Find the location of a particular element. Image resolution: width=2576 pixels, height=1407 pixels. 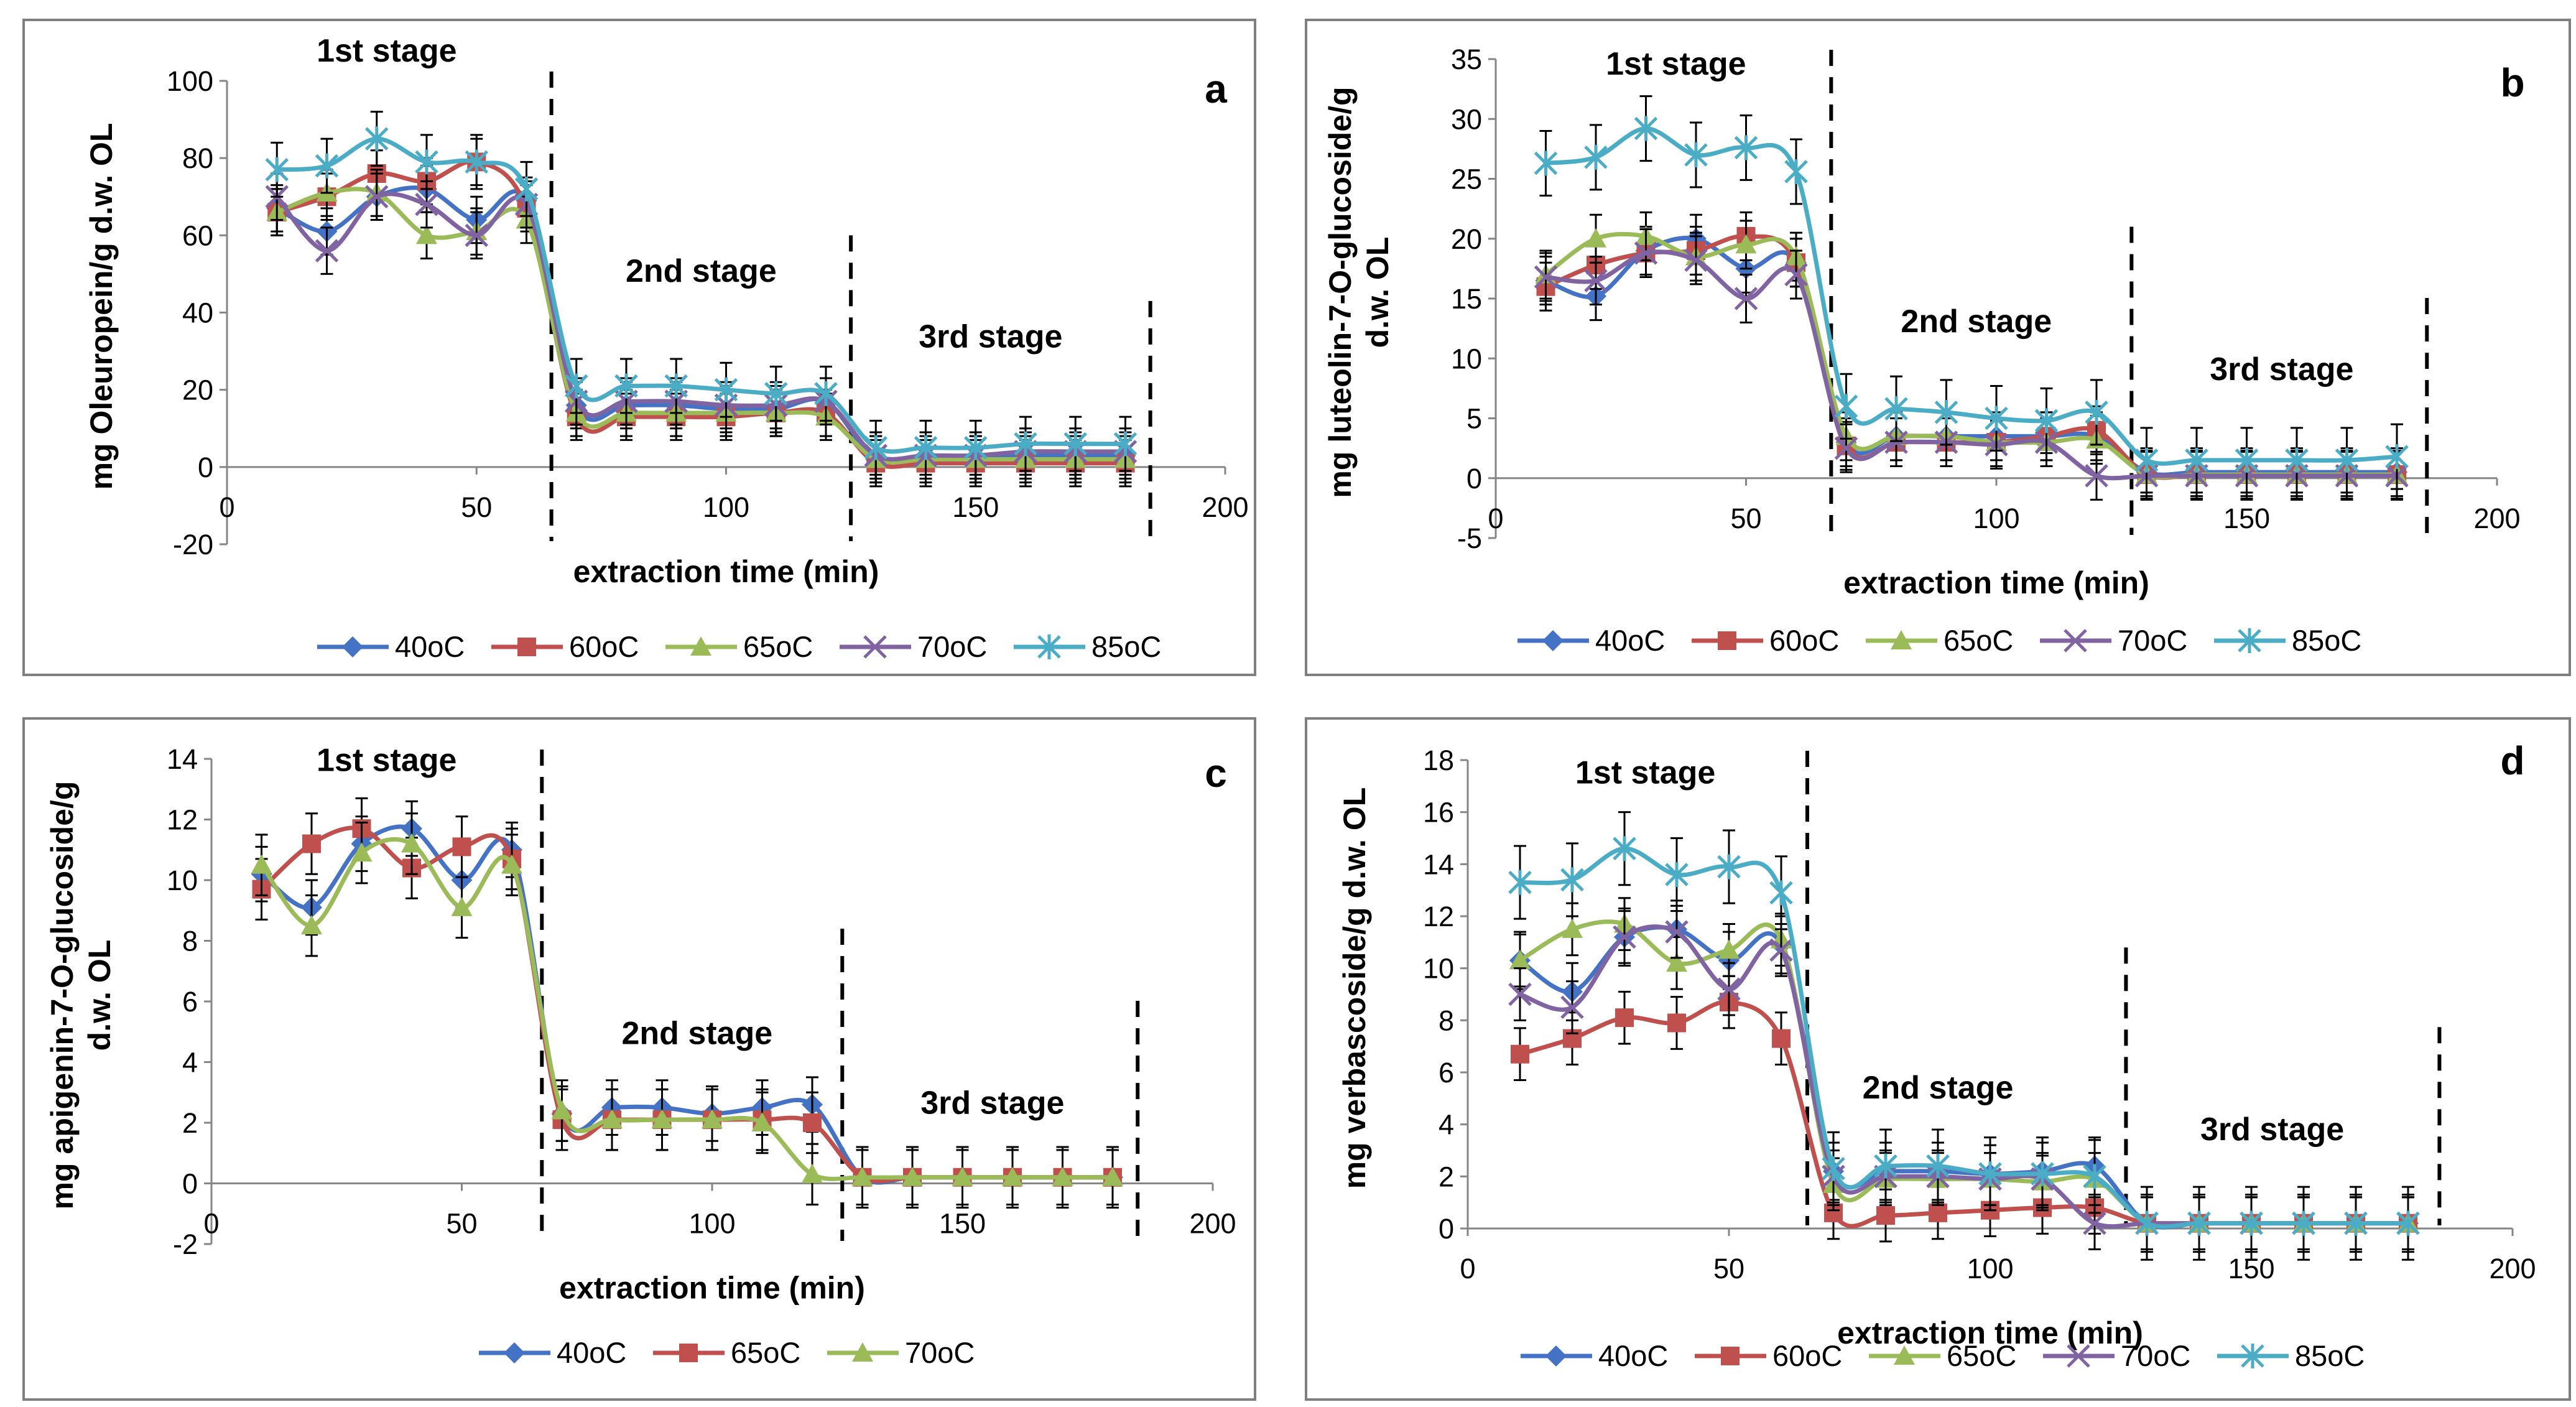

legend-label: 70oC is located at coordinates (952, 646).